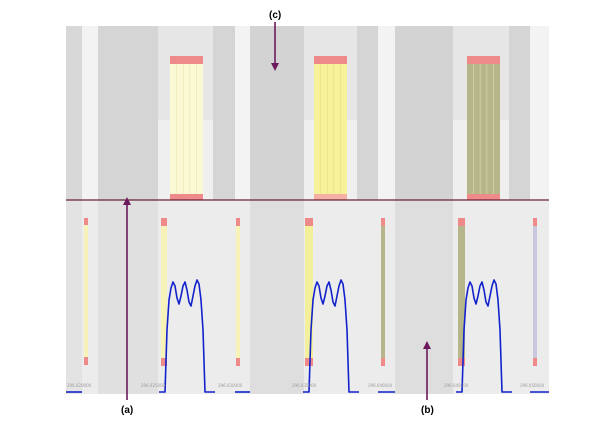 The width and height of the screenshot is (615, 433). Describe the element at coordinates (127, 306) in the screenshot. I see `callout-a: (a)` at that location.